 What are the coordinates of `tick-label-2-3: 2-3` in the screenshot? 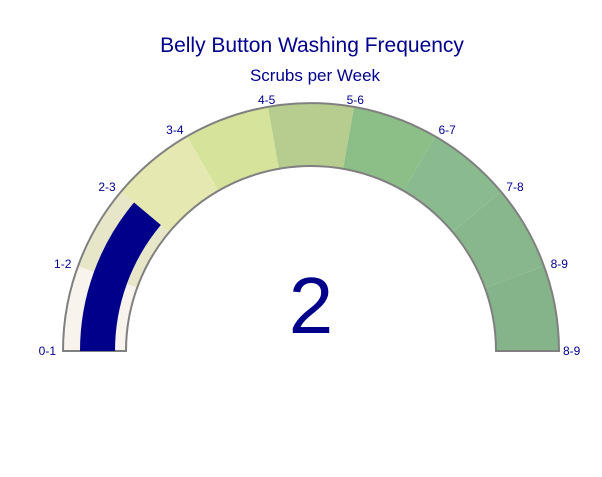 It's located at (107, 187).